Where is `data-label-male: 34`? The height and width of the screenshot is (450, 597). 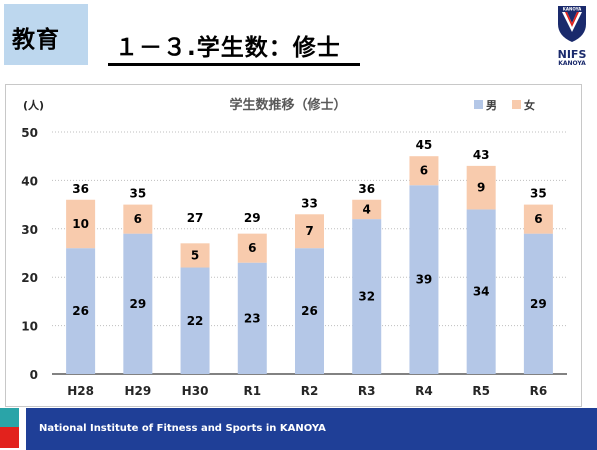 data-label-male: 34 is located at coordinates (481, 292).